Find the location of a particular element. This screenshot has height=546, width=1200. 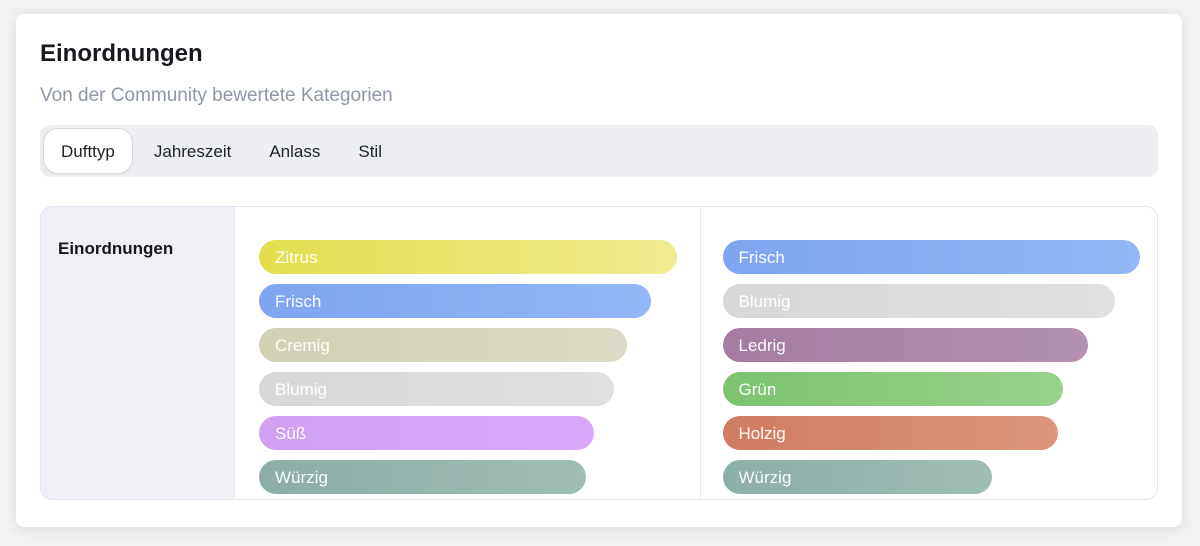

category-bar-label: Süß is located at coordinates (291, 433).